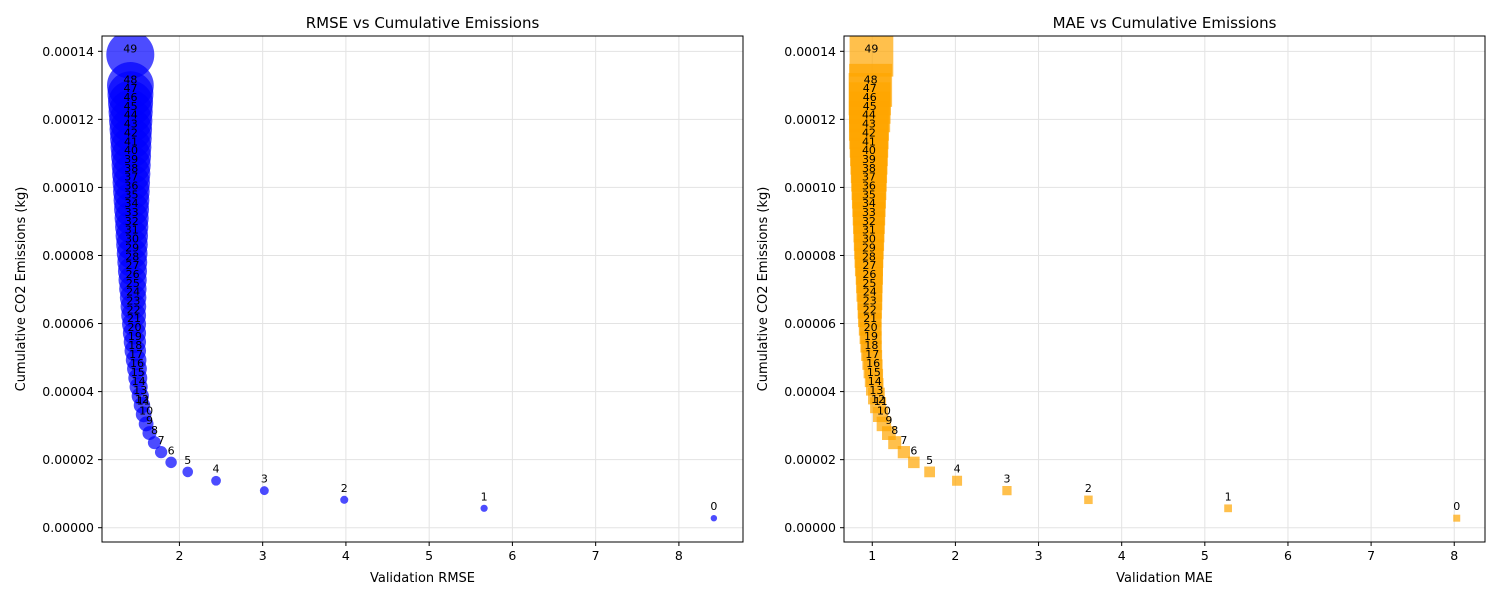  Describe the element at coordinates (763, 289) in the screenshot. I see `y-axis-label: Cumulative CO2 Emissions (kg)` at that location.